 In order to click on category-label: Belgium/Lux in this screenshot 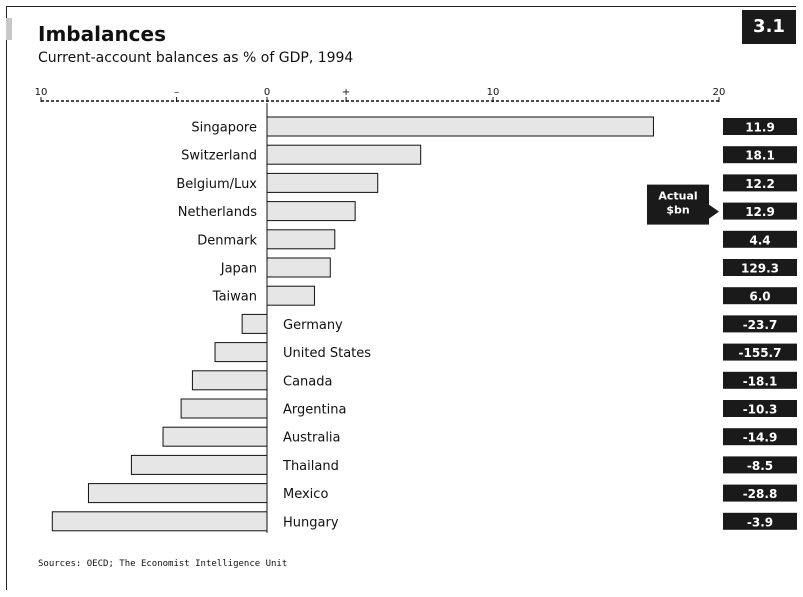, I will do `click(216, 184)`.